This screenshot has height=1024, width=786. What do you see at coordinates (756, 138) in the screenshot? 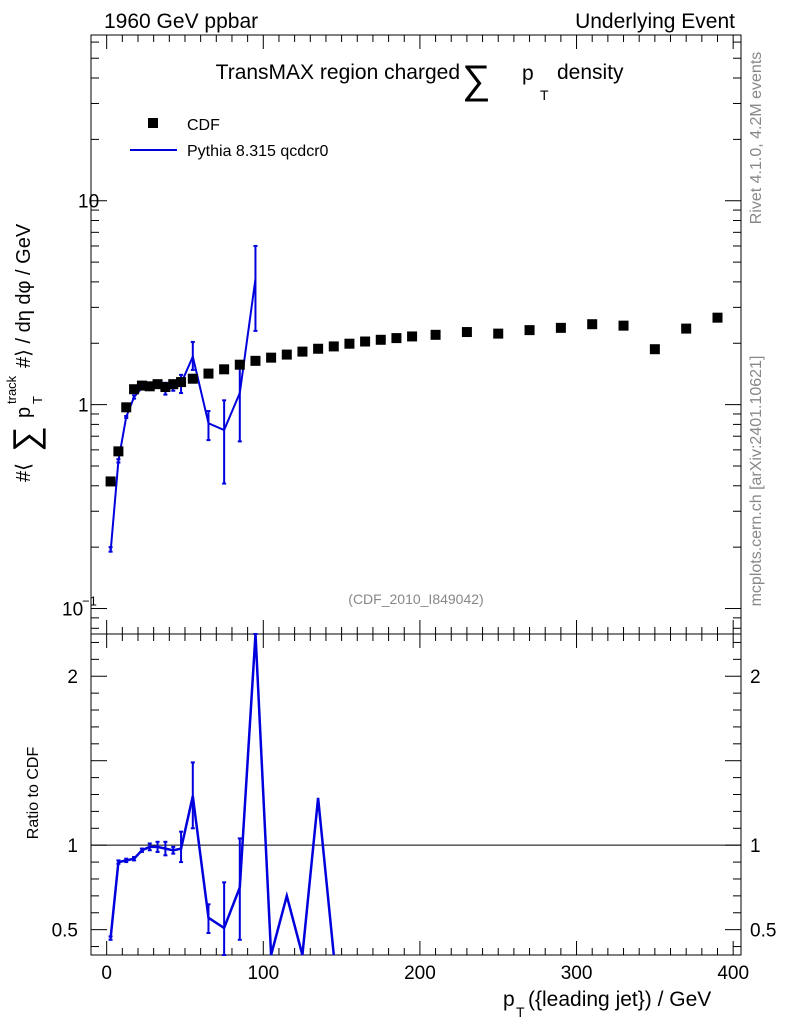
I see `rivet-label: Rivet 4.1.0, 4.2M events` at bounding box center [756, 138].